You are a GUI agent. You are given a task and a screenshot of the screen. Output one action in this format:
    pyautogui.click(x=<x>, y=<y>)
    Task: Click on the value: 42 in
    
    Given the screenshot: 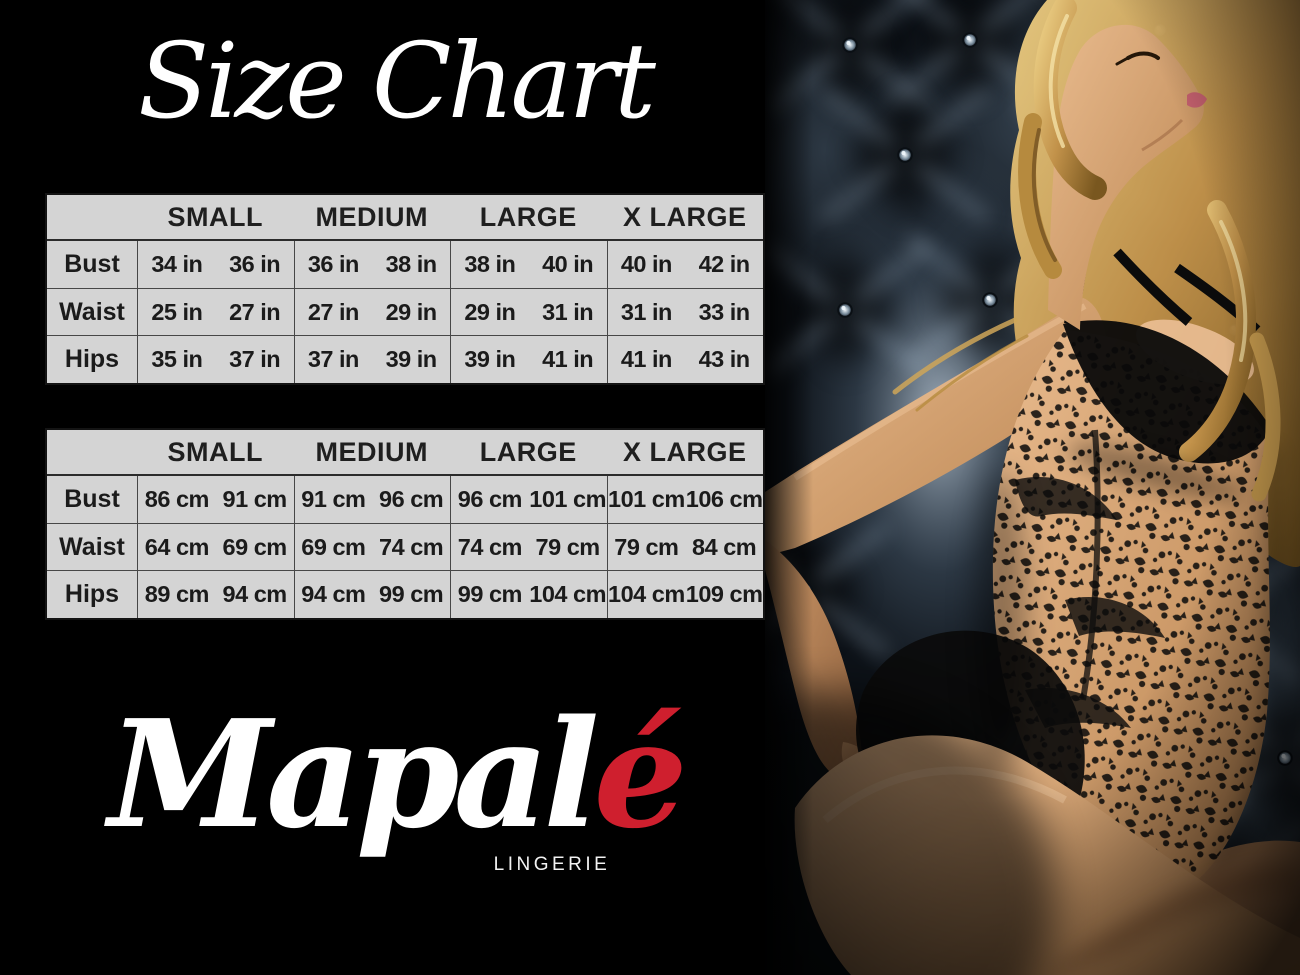 What is the action you would take?
    pyautogui.click(x=724, y=263)
    